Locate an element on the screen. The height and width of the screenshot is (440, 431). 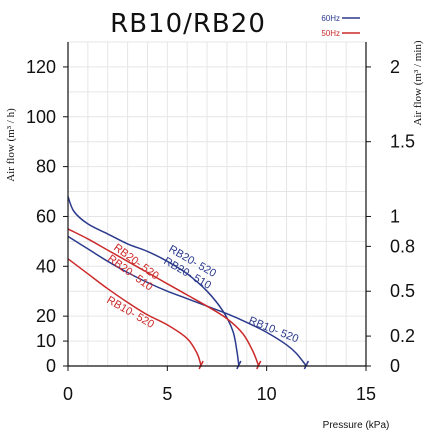
series-line-rb20-510-50hz is located at coordinates (163, 297).